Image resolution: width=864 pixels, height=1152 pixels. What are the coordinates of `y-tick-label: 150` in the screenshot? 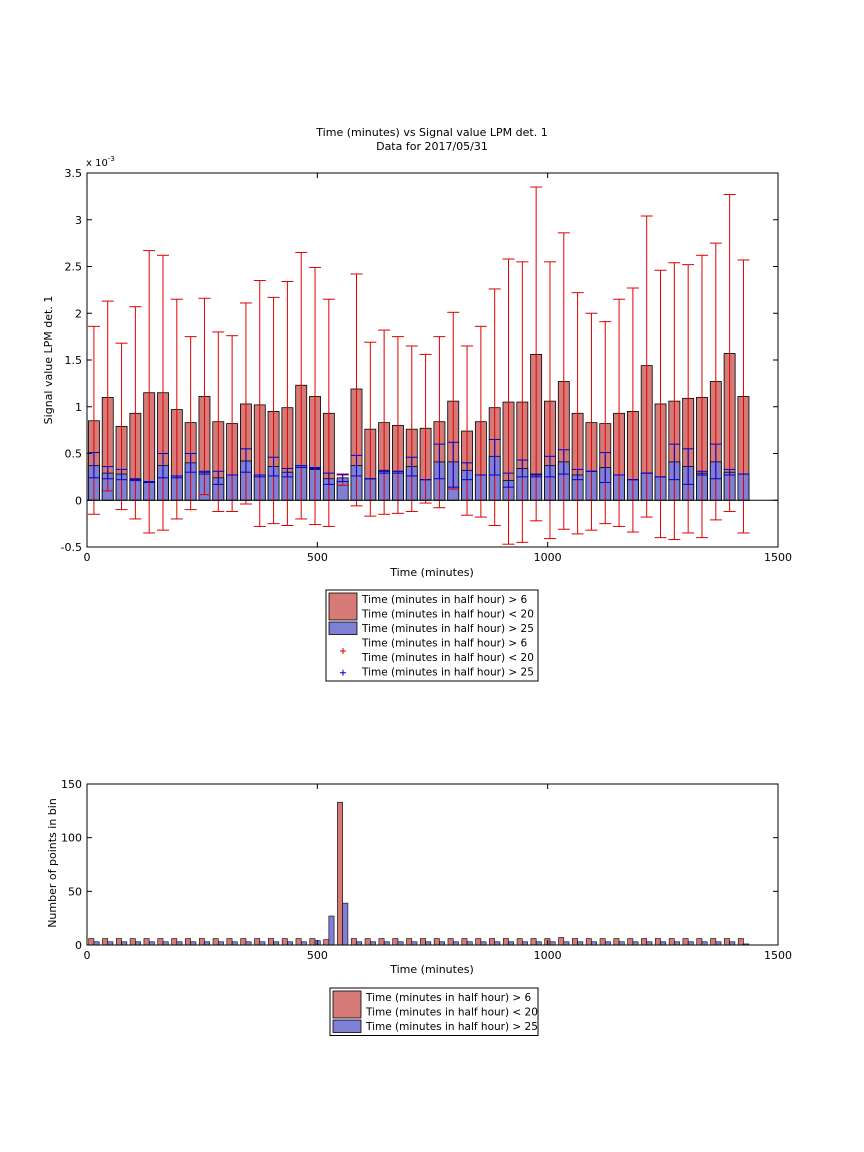 It's located at (71, 784).